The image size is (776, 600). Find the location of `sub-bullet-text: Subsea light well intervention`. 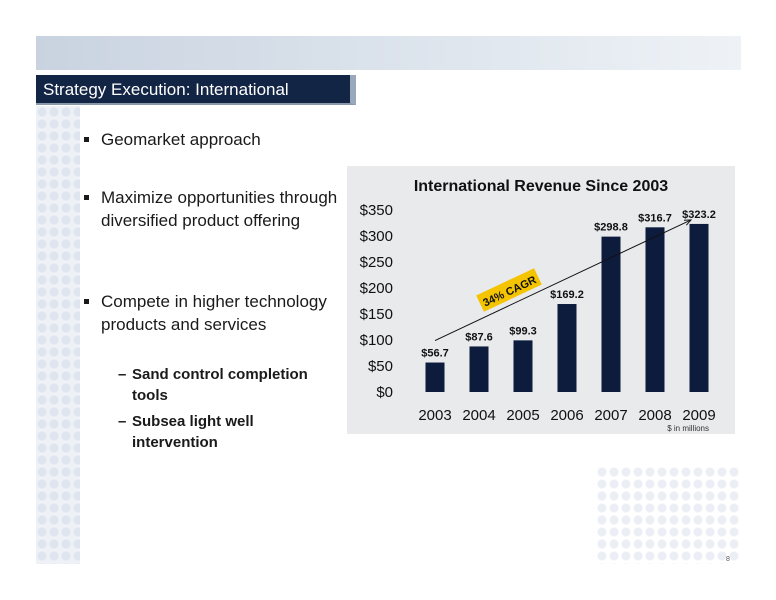

sub-bullet-text: Subsea light well intervention is located at coordinates (193, 432).